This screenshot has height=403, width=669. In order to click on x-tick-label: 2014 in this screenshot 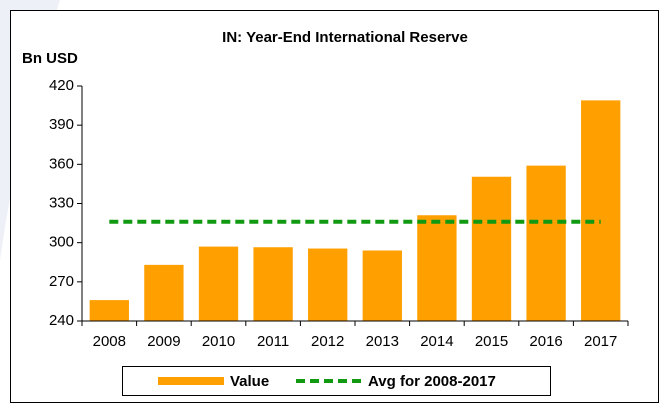, I will do `click(436, 341)`.